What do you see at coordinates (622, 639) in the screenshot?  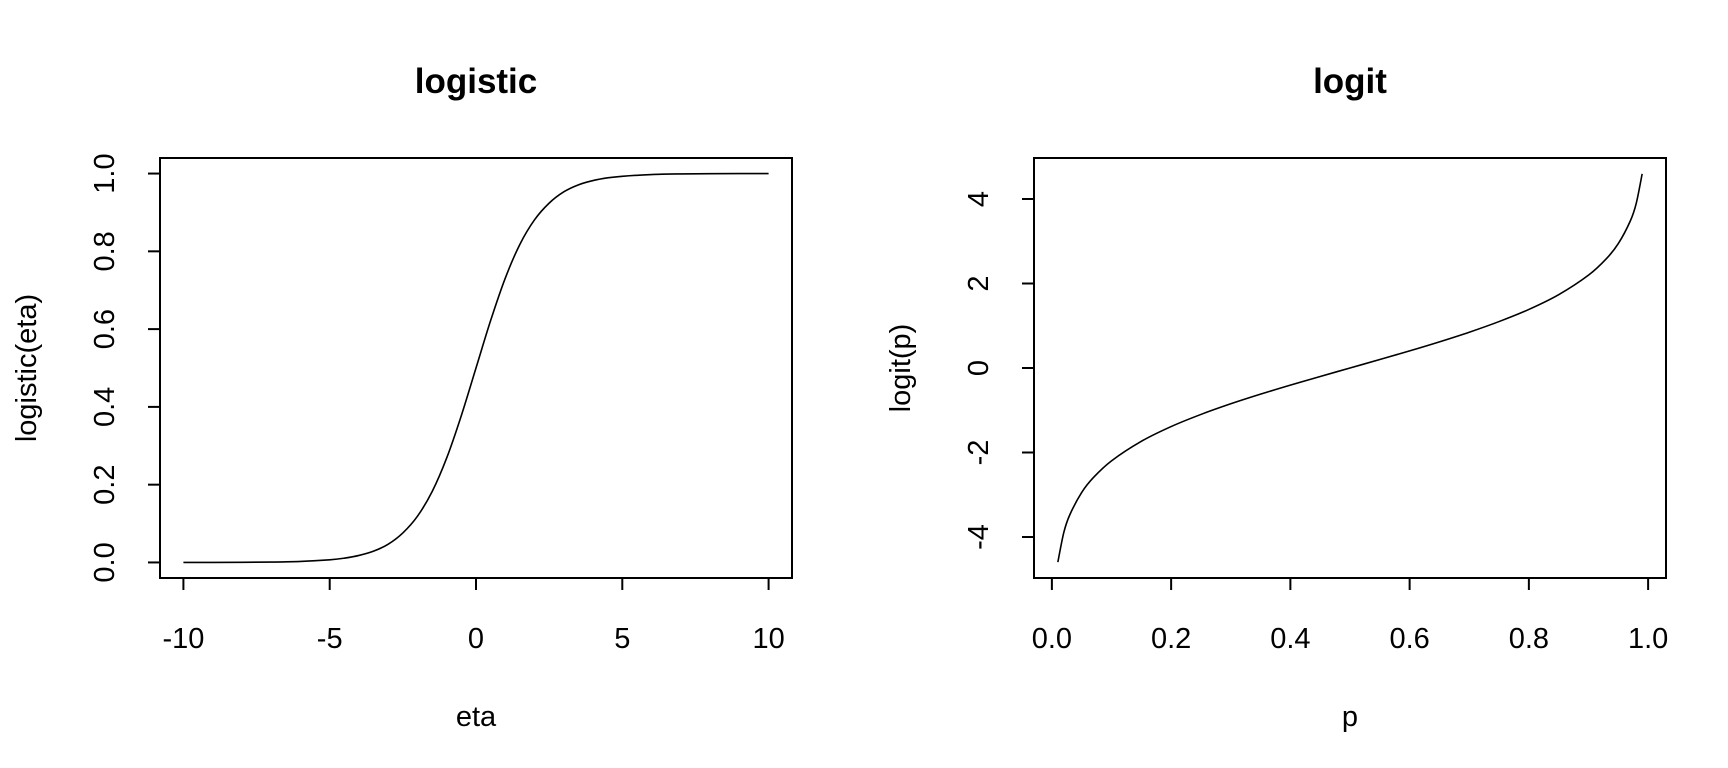 I see `x-tick-label: 5` at bounding box center [622, 639].